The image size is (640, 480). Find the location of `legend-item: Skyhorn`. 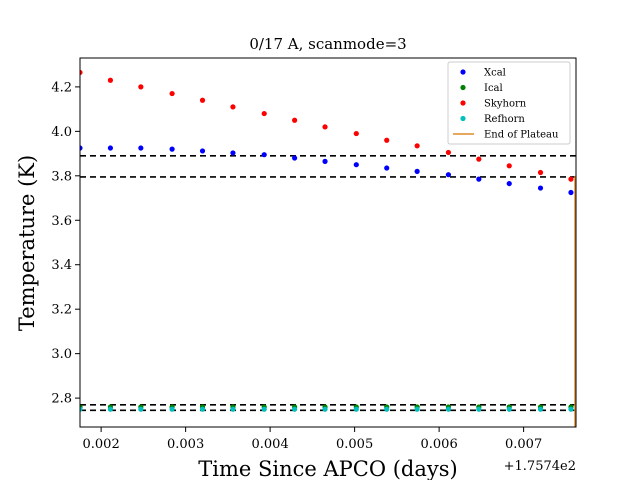

legend-item: Skyhorn is located at coordinates (493, 104).